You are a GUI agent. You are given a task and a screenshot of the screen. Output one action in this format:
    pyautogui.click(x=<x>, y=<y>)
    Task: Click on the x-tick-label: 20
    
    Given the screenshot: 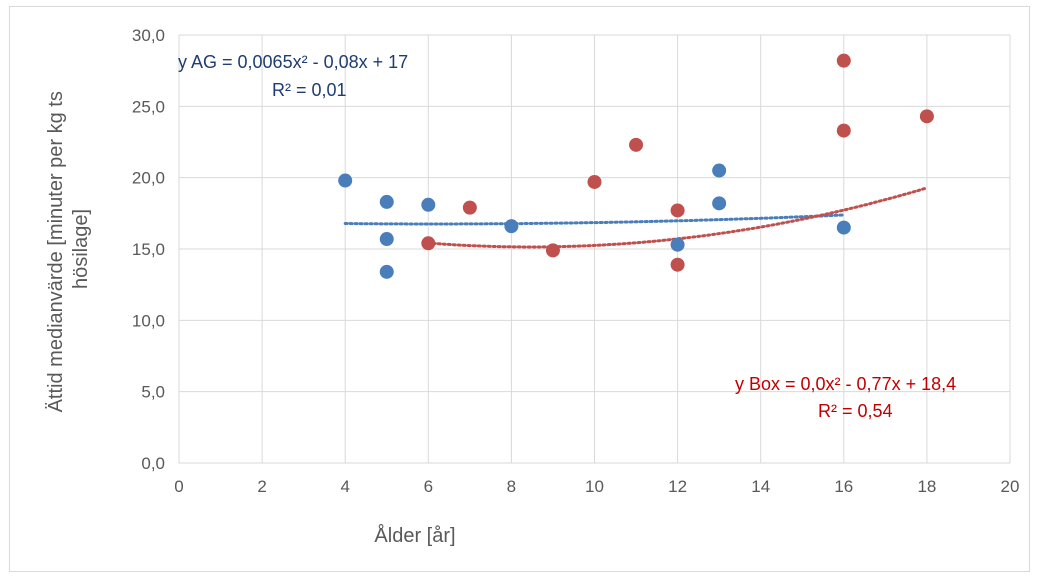 What is the action you would take?
    pyautogui.click(x=1010, y=486)
    